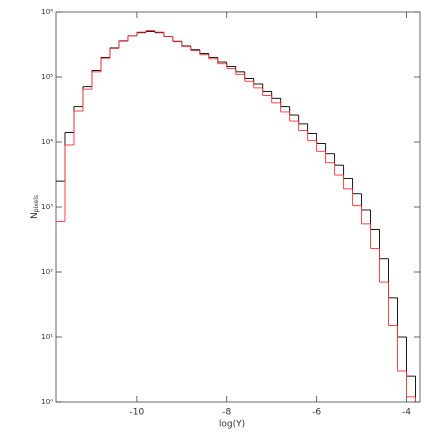 Image resolution: width=436 pixels, height=440 pixels. What do you see at coordinates (47, 402) in the screenshot?
I see `y-tick-label: 10⁰` at bounding box center [47, 402].